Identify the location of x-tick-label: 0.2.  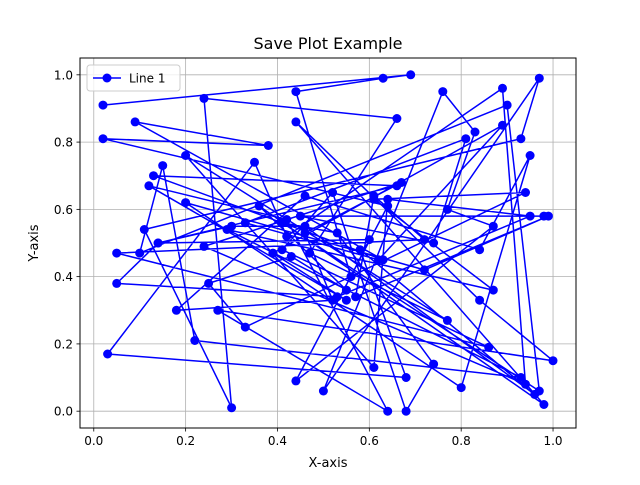
(185, 441).